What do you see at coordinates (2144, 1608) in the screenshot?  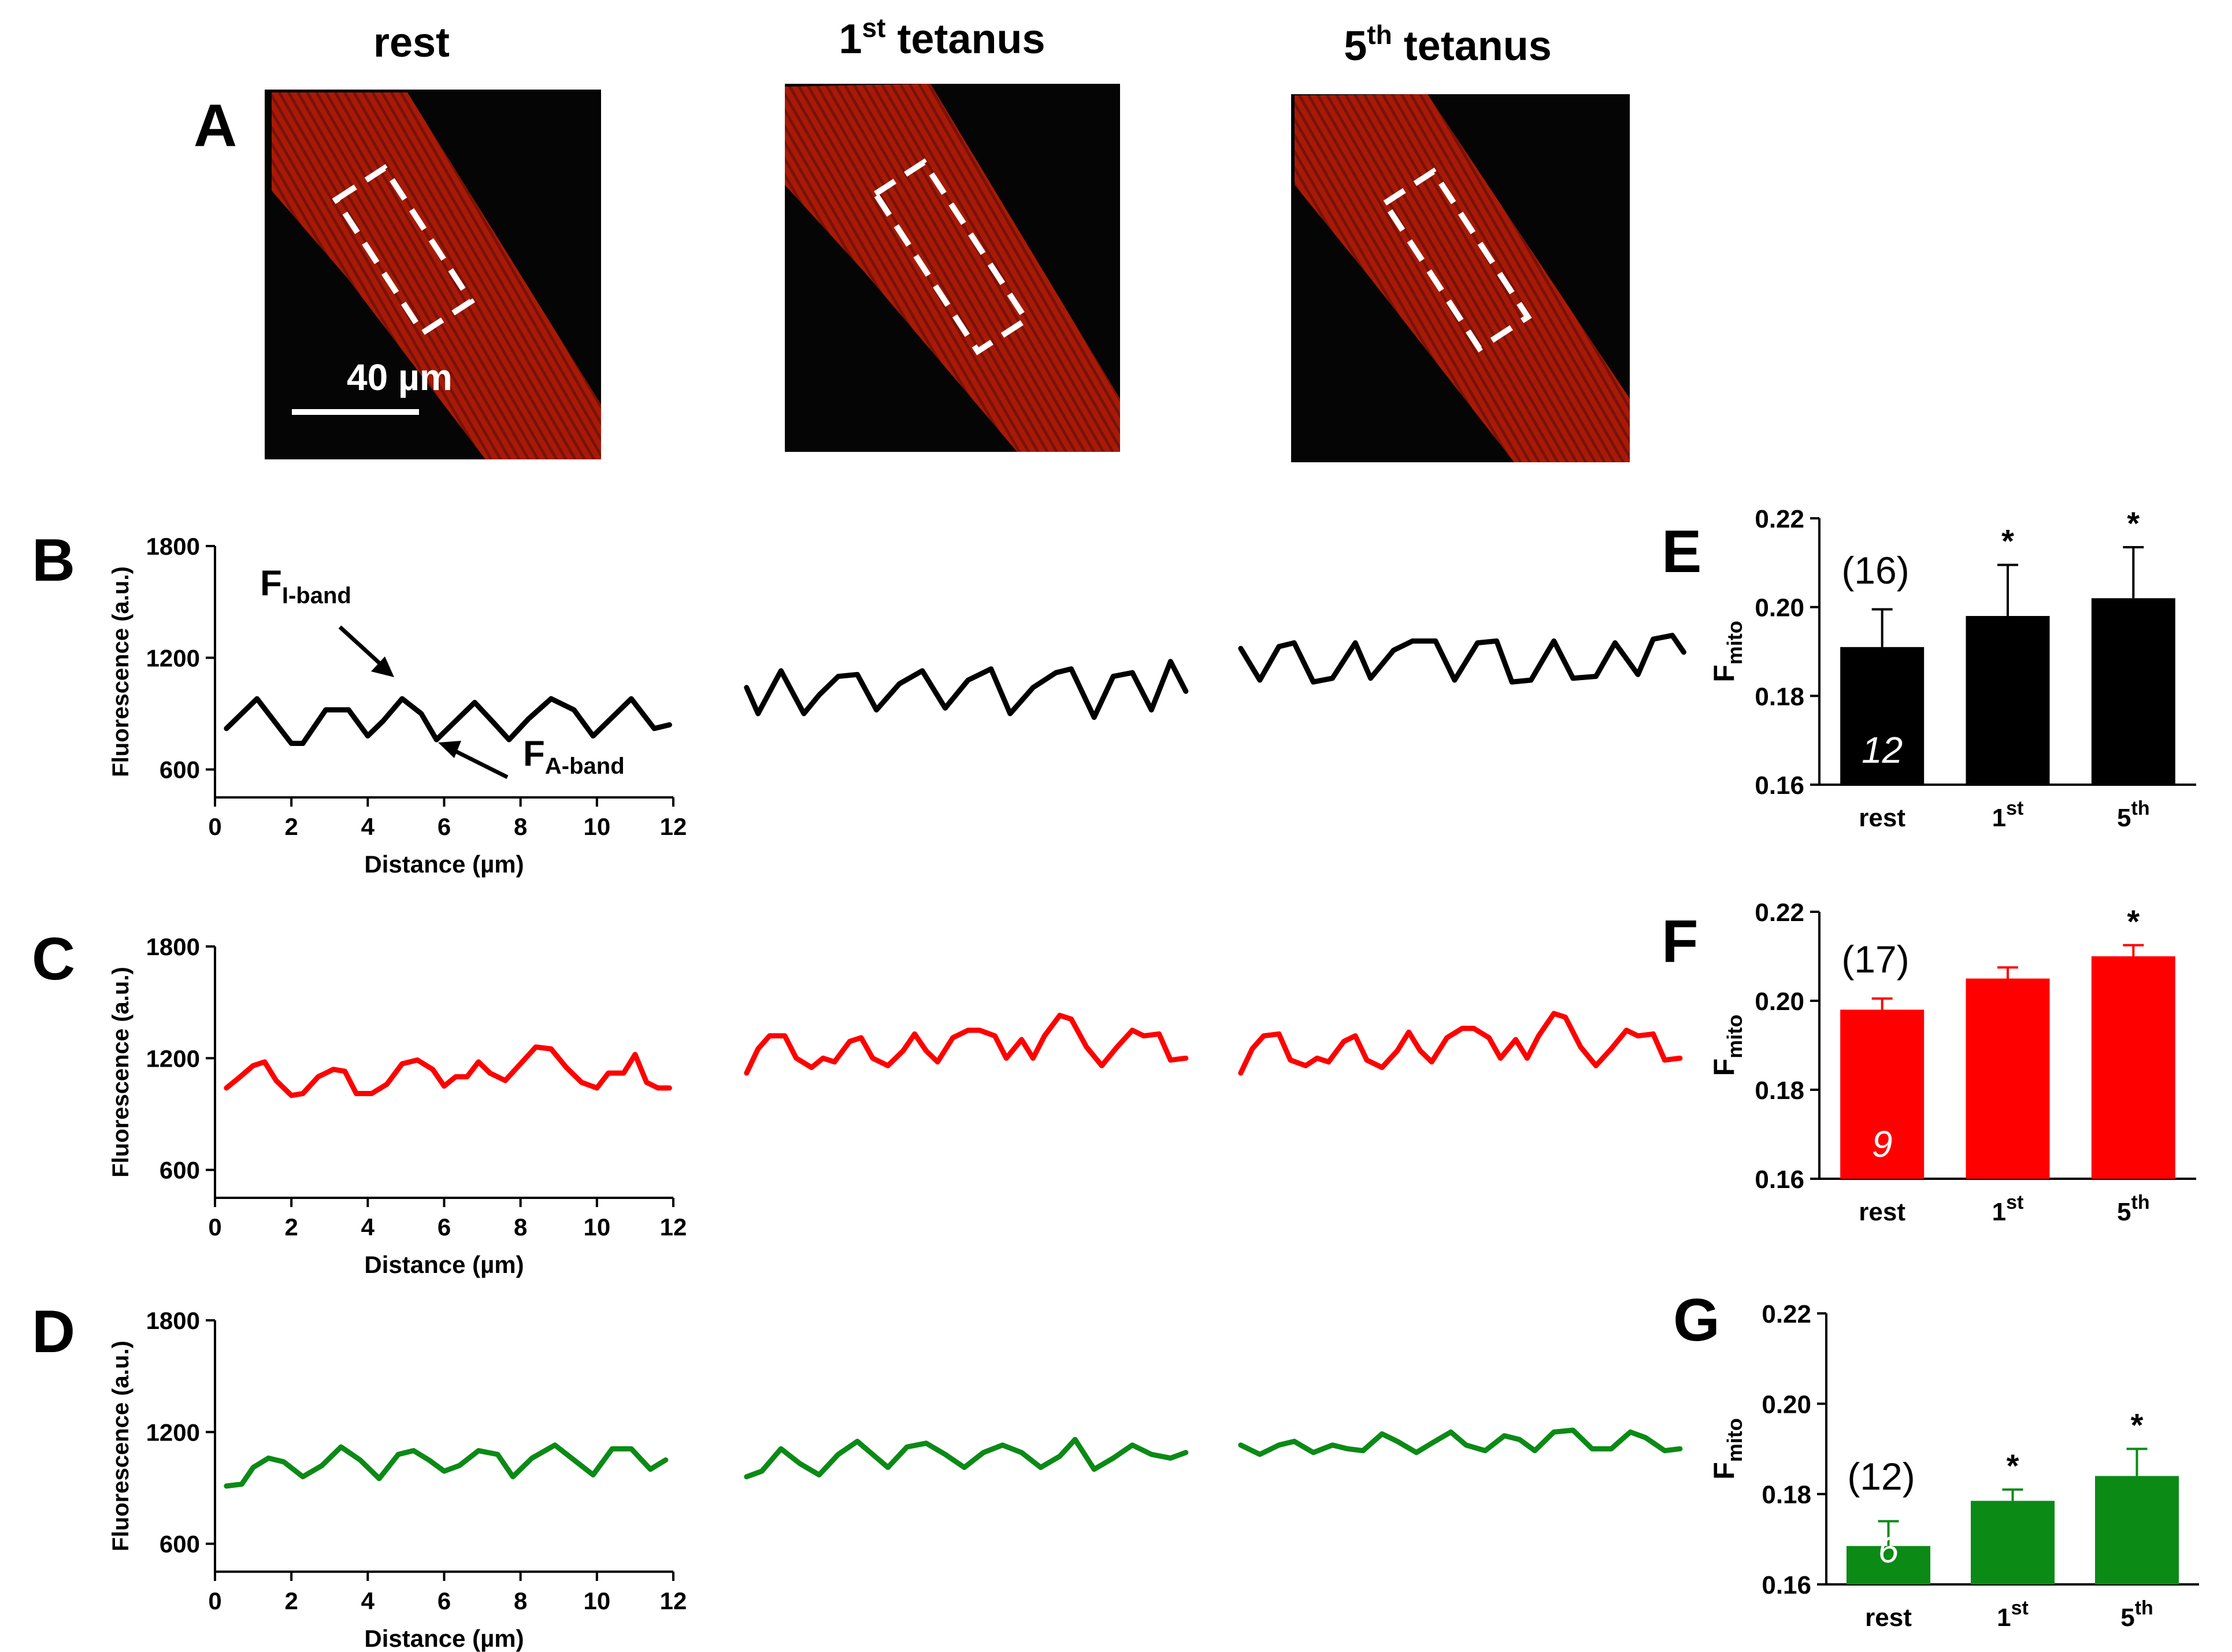 I see `category-sup: th` at bounding box center [2144, 1608].